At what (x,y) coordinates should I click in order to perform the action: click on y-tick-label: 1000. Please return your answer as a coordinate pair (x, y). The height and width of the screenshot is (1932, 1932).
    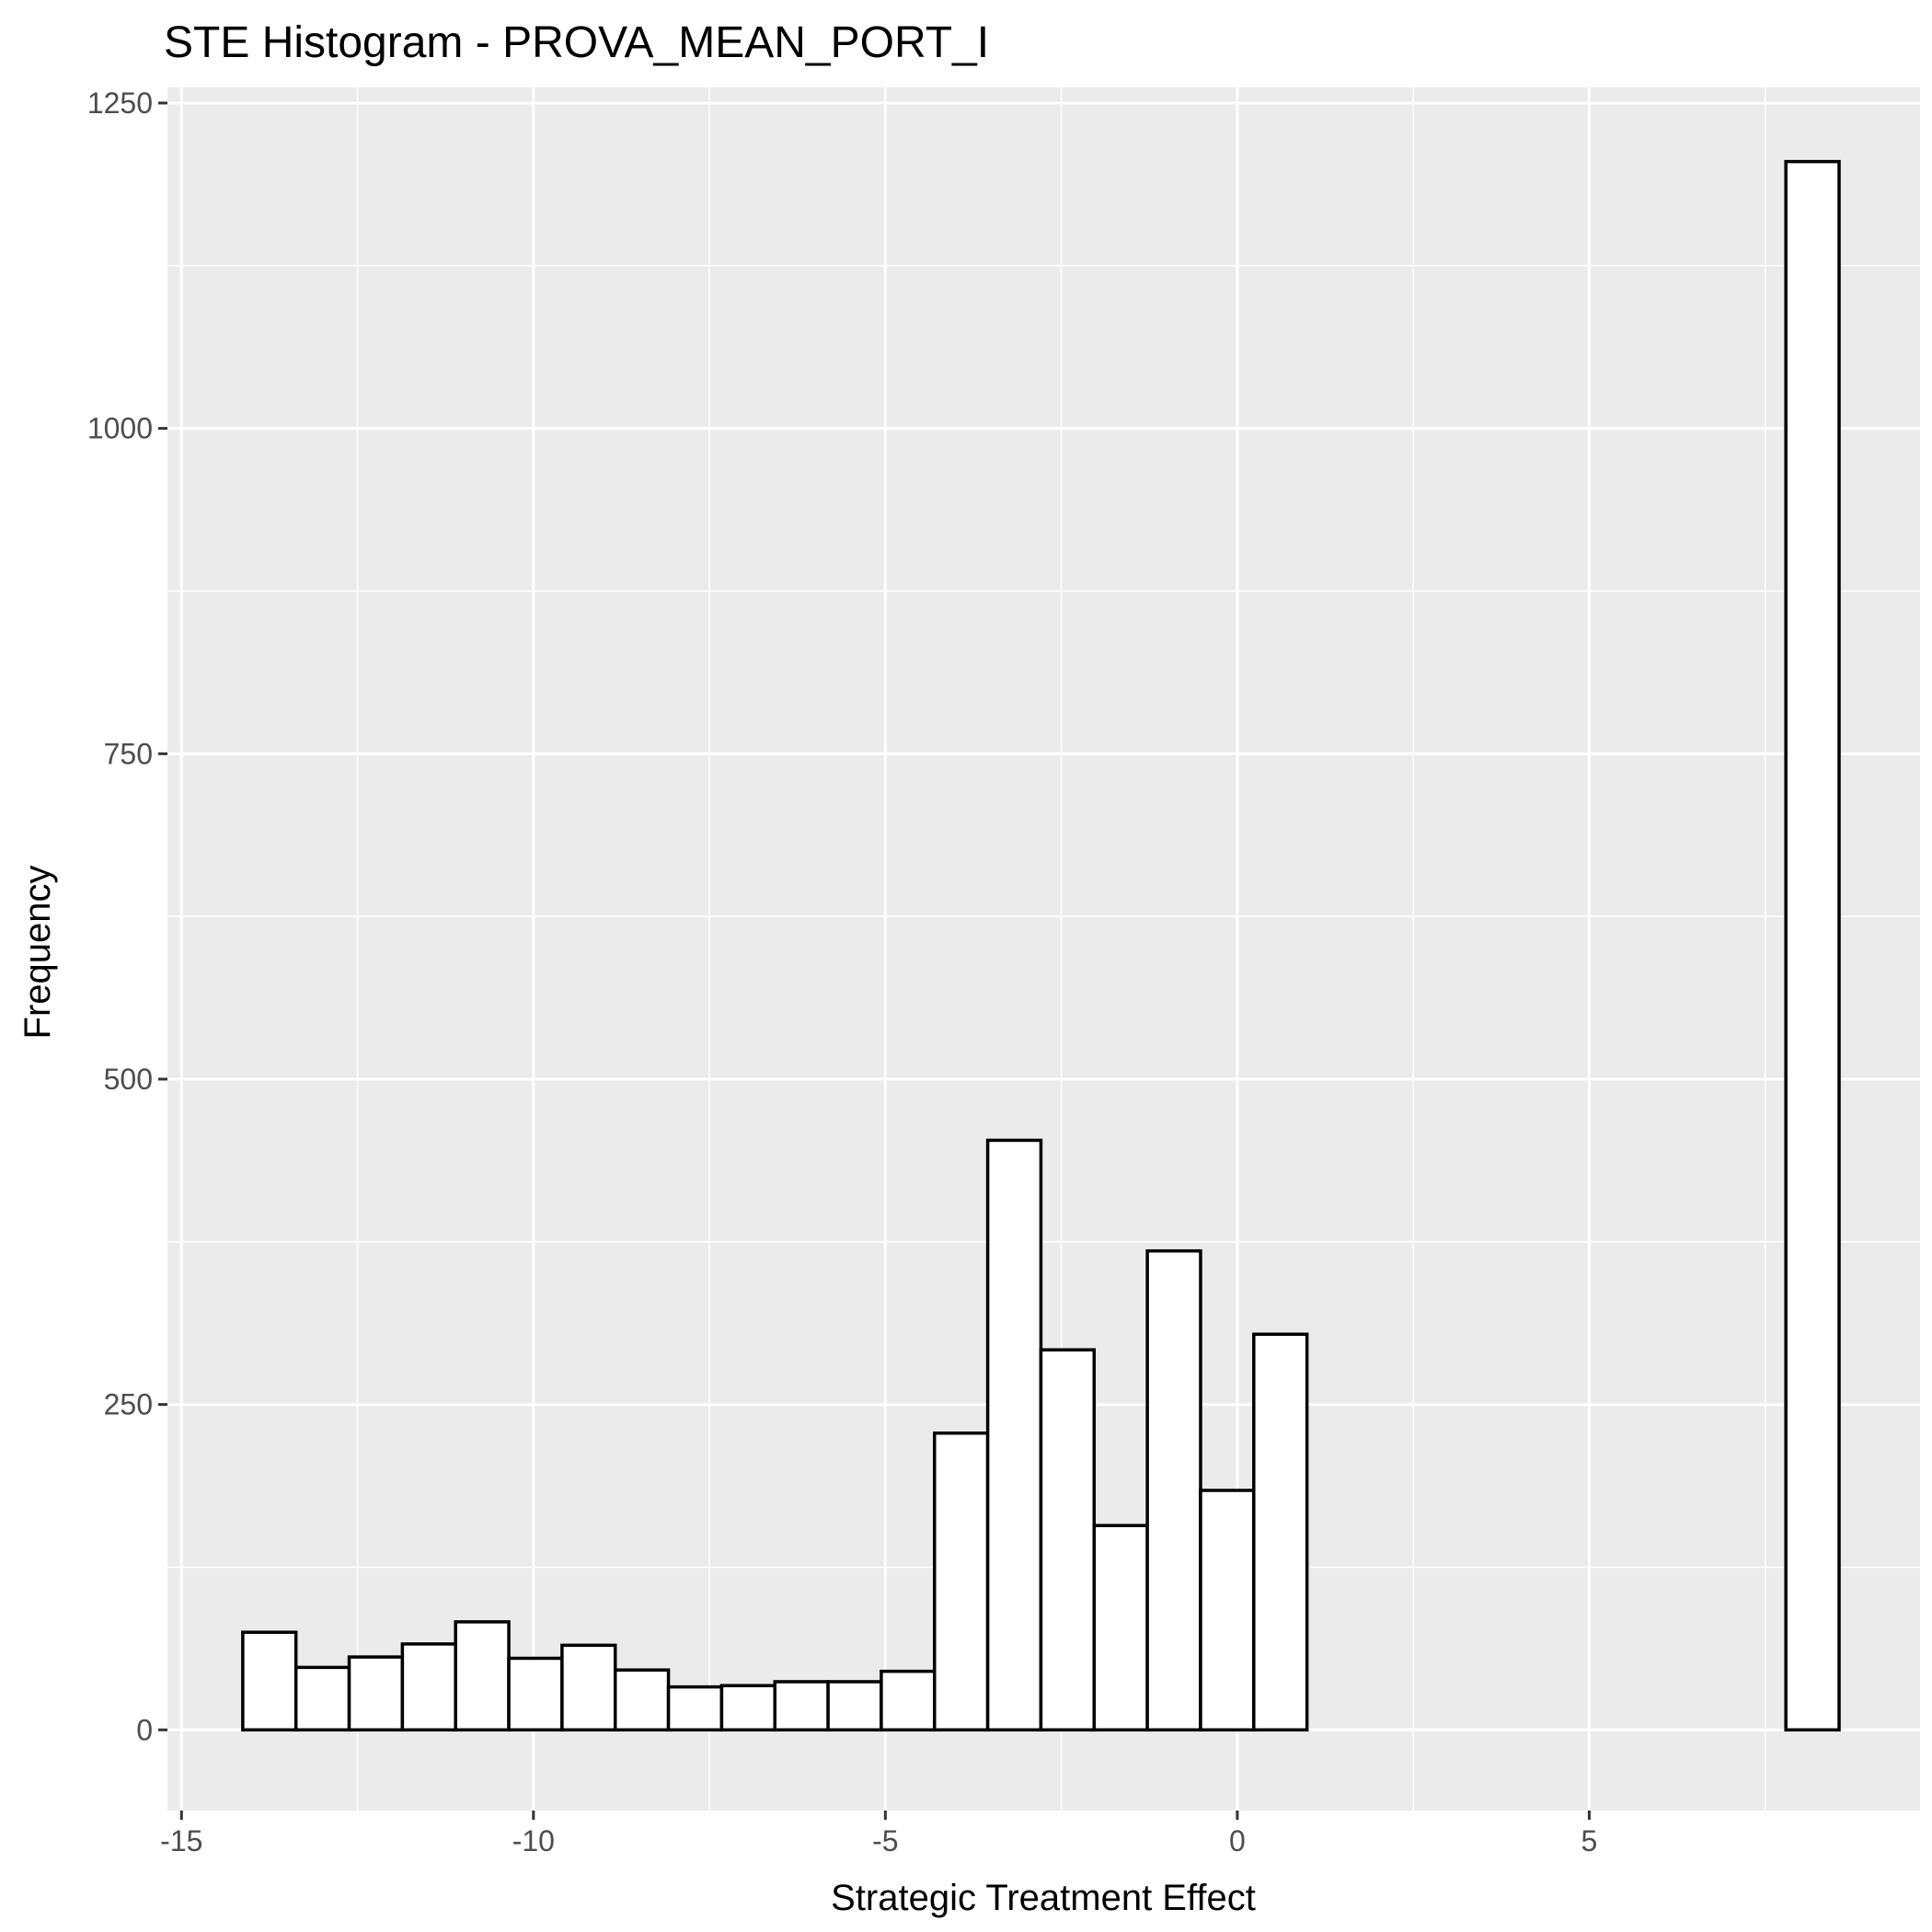
    Looking at the image, I should click on (120, 428).